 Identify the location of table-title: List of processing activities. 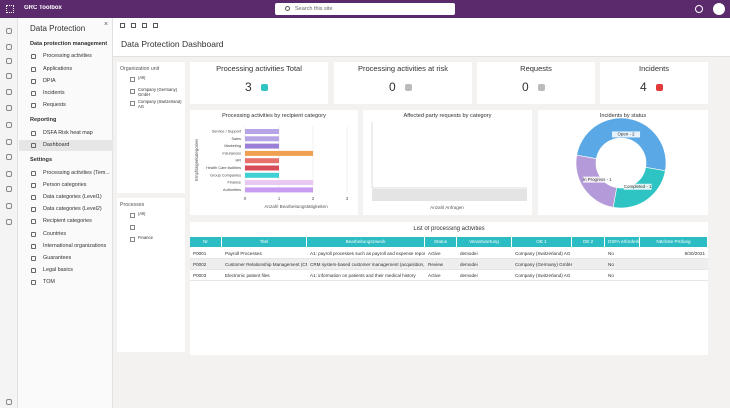
(449, 229).